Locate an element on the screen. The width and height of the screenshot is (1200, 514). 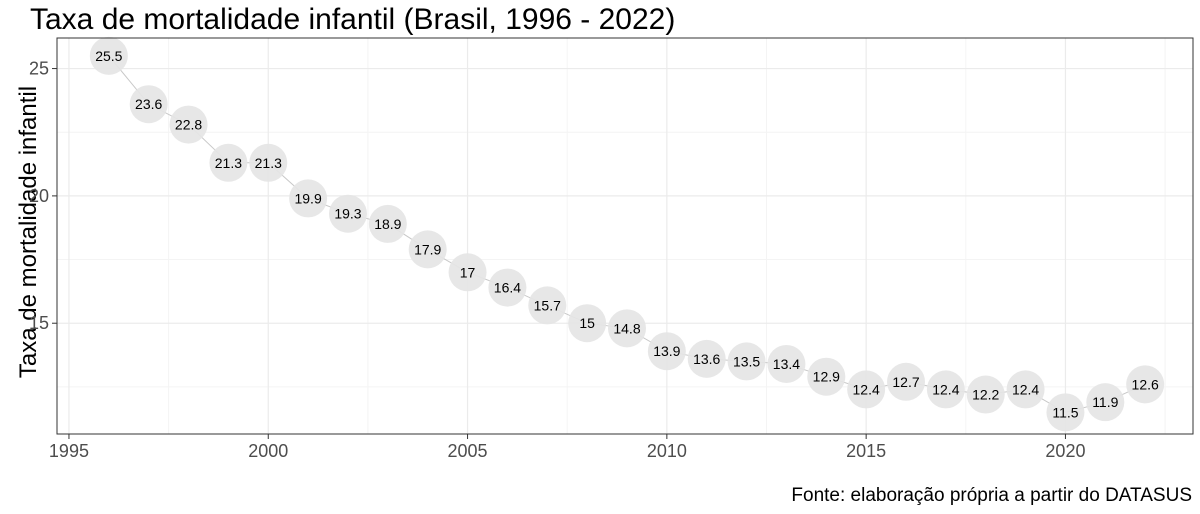
data-label: 13.9 is located at coordinates (666, 351).